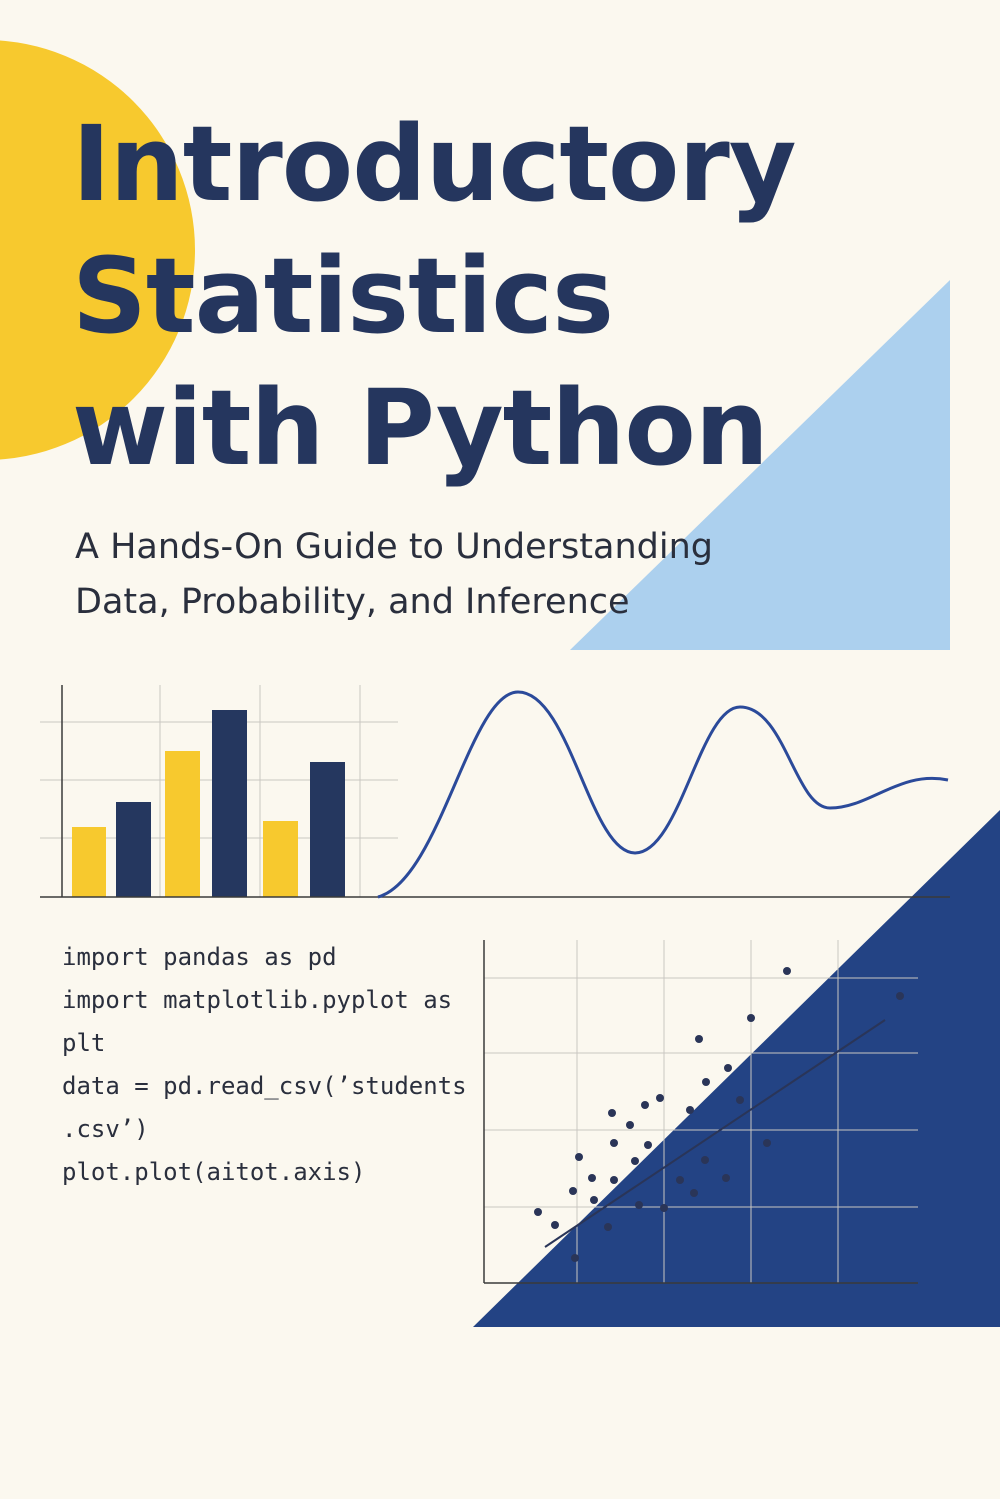 The width and height of the screenshot is (1000, 1499). Describe the element at coordinates (394, 547) in the screenshot. I see `subtitle-line: A Hands-On Guide to Understanding` at that location.